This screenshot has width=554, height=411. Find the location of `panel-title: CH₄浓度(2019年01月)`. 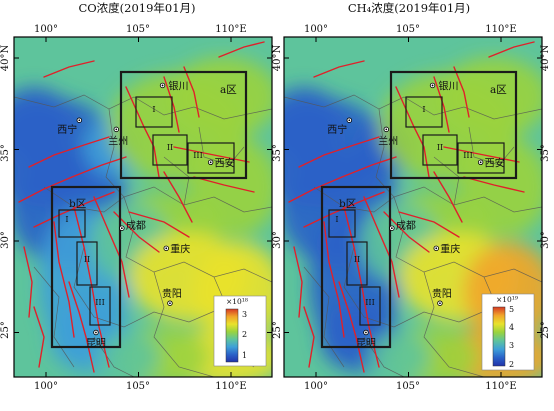

panel-title: CH₄浓度(2019年01月) is located at coordinates (409, 8).